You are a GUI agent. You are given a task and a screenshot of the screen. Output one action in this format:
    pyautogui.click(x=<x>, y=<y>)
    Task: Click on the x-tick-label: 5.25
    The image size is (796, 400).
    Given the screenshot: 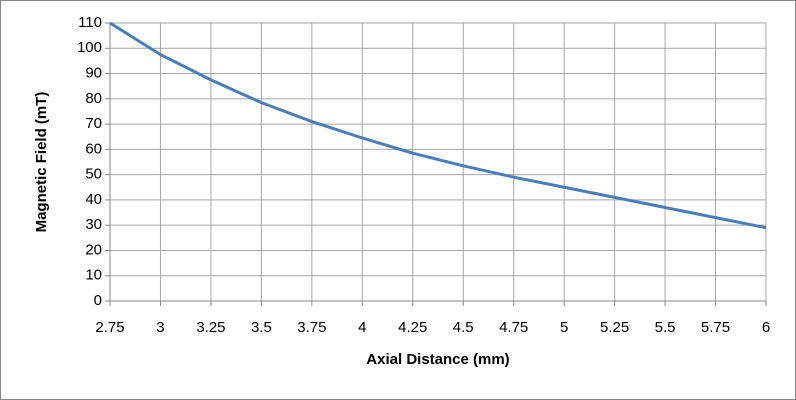 What is the action you would take?
    pyautogui.click(x=614, y=327)
    